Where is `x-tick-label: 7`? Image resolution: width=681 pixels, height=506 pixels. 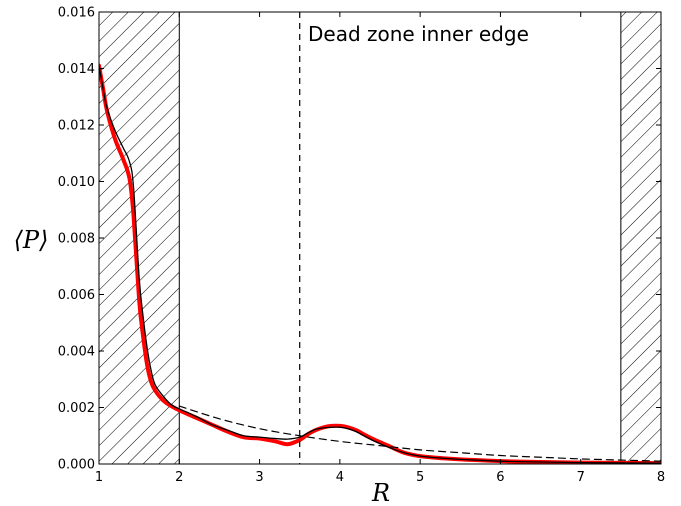 x-tick-label: 7 is located at coordinates (581, 477).